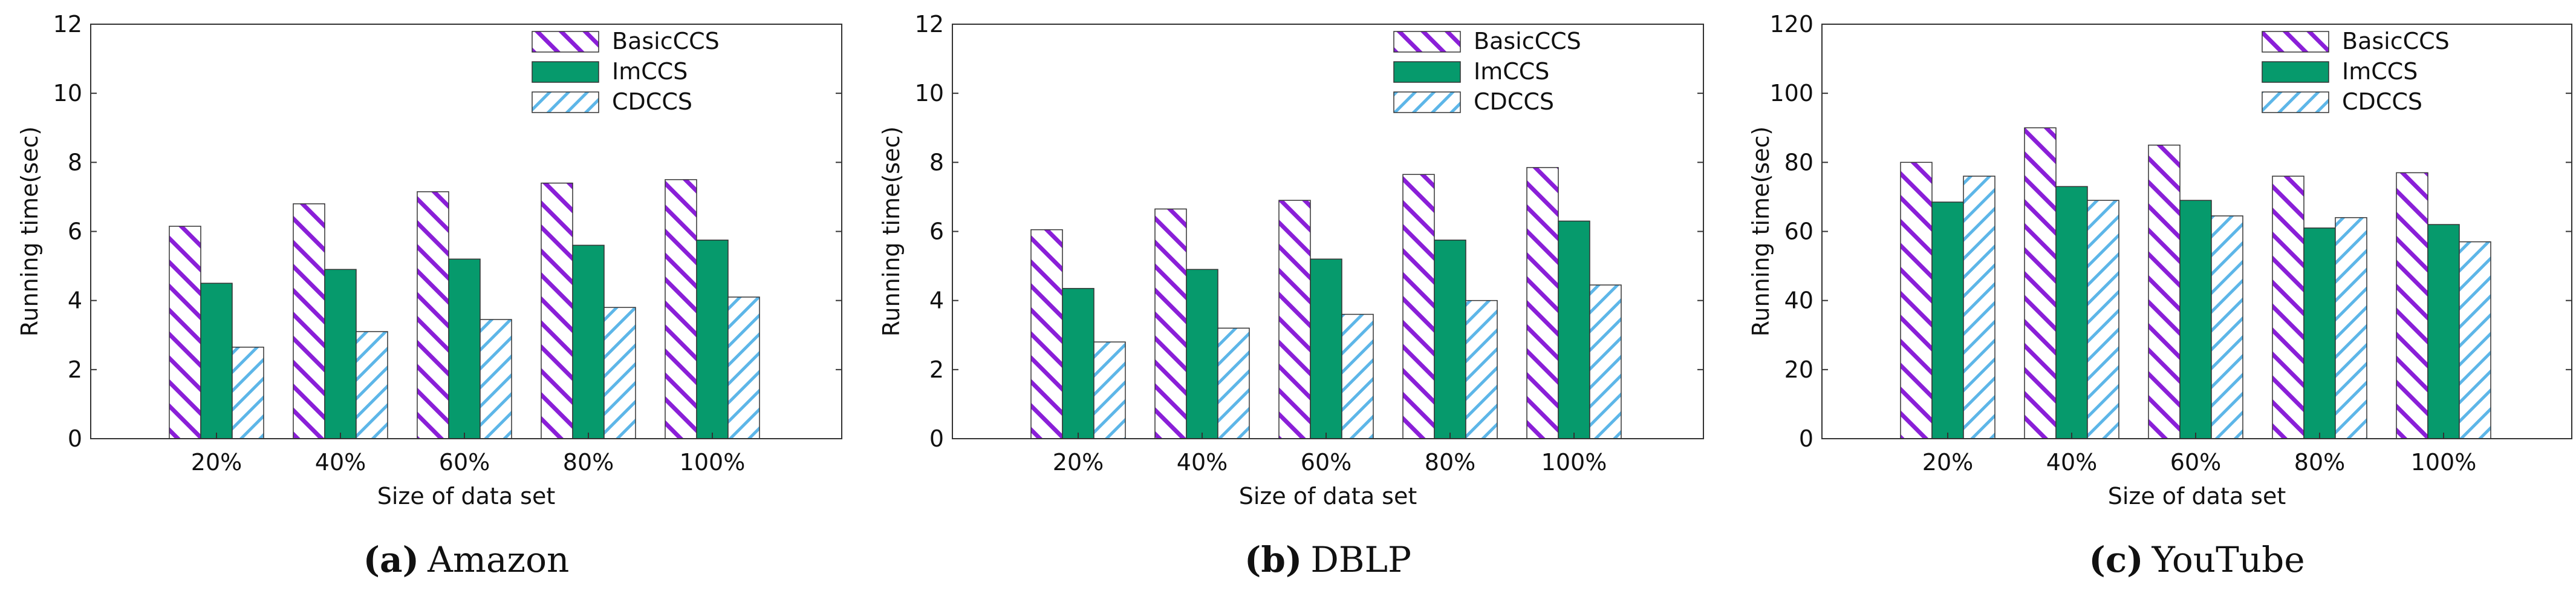 Image resolution: width=2576 pixels, height=596 pixels. What do you see at coordinates (1791, 93) in the screenshot?
I see `y-tick-label: 100` at bounding box center [1791, 93].